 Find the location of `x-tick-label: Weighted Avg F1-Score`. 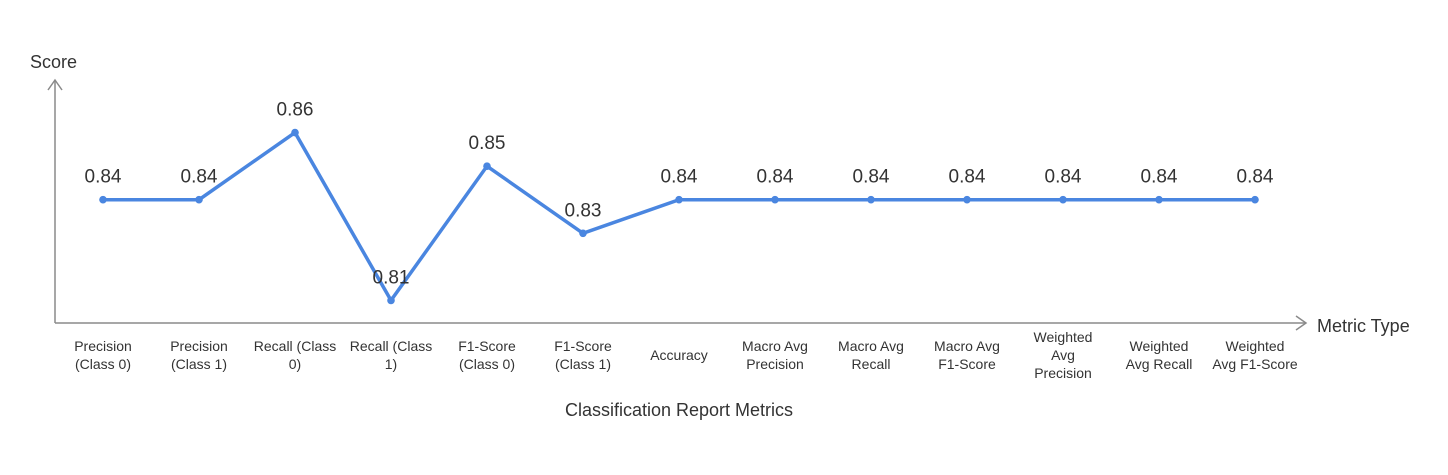

x-tick-label: Weighted Avg F1-Score is located at coordinates (1255, 355).